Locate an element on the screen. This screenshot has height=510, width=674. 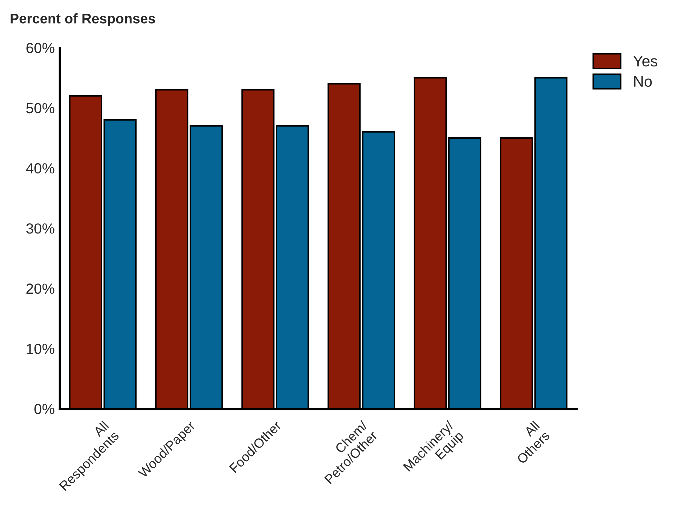
legend-label: No is located at coordinates (643, 82).